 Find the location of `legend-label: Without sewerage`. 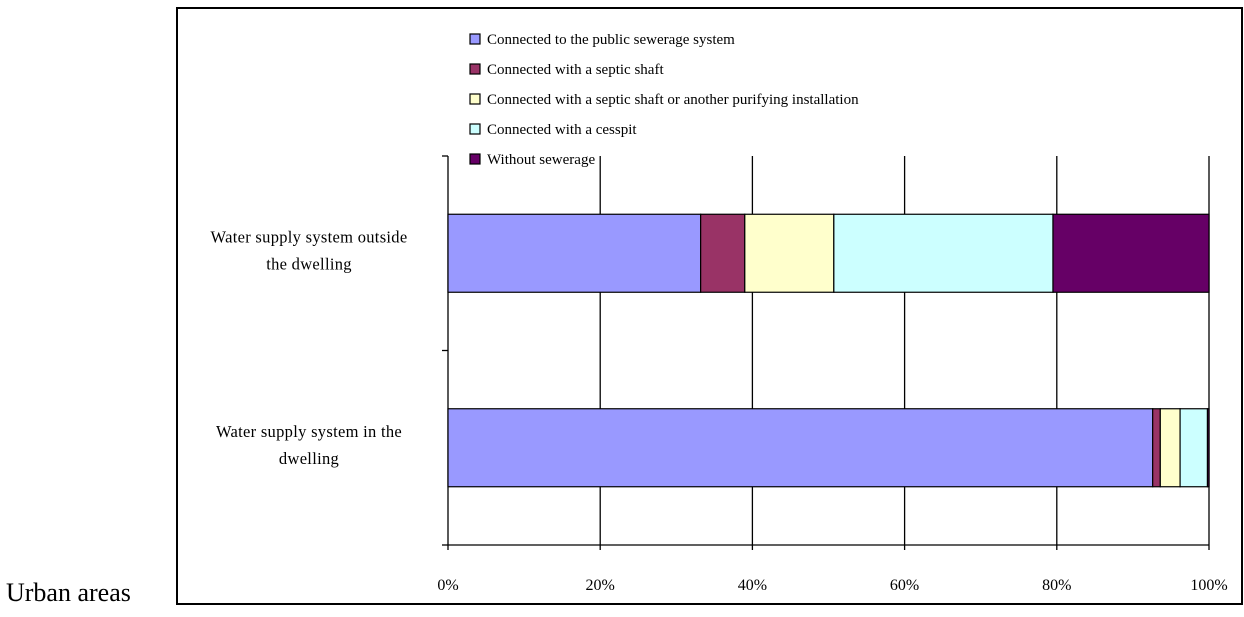

legend-label: Without sewerage is located at coordinates (541, 160).